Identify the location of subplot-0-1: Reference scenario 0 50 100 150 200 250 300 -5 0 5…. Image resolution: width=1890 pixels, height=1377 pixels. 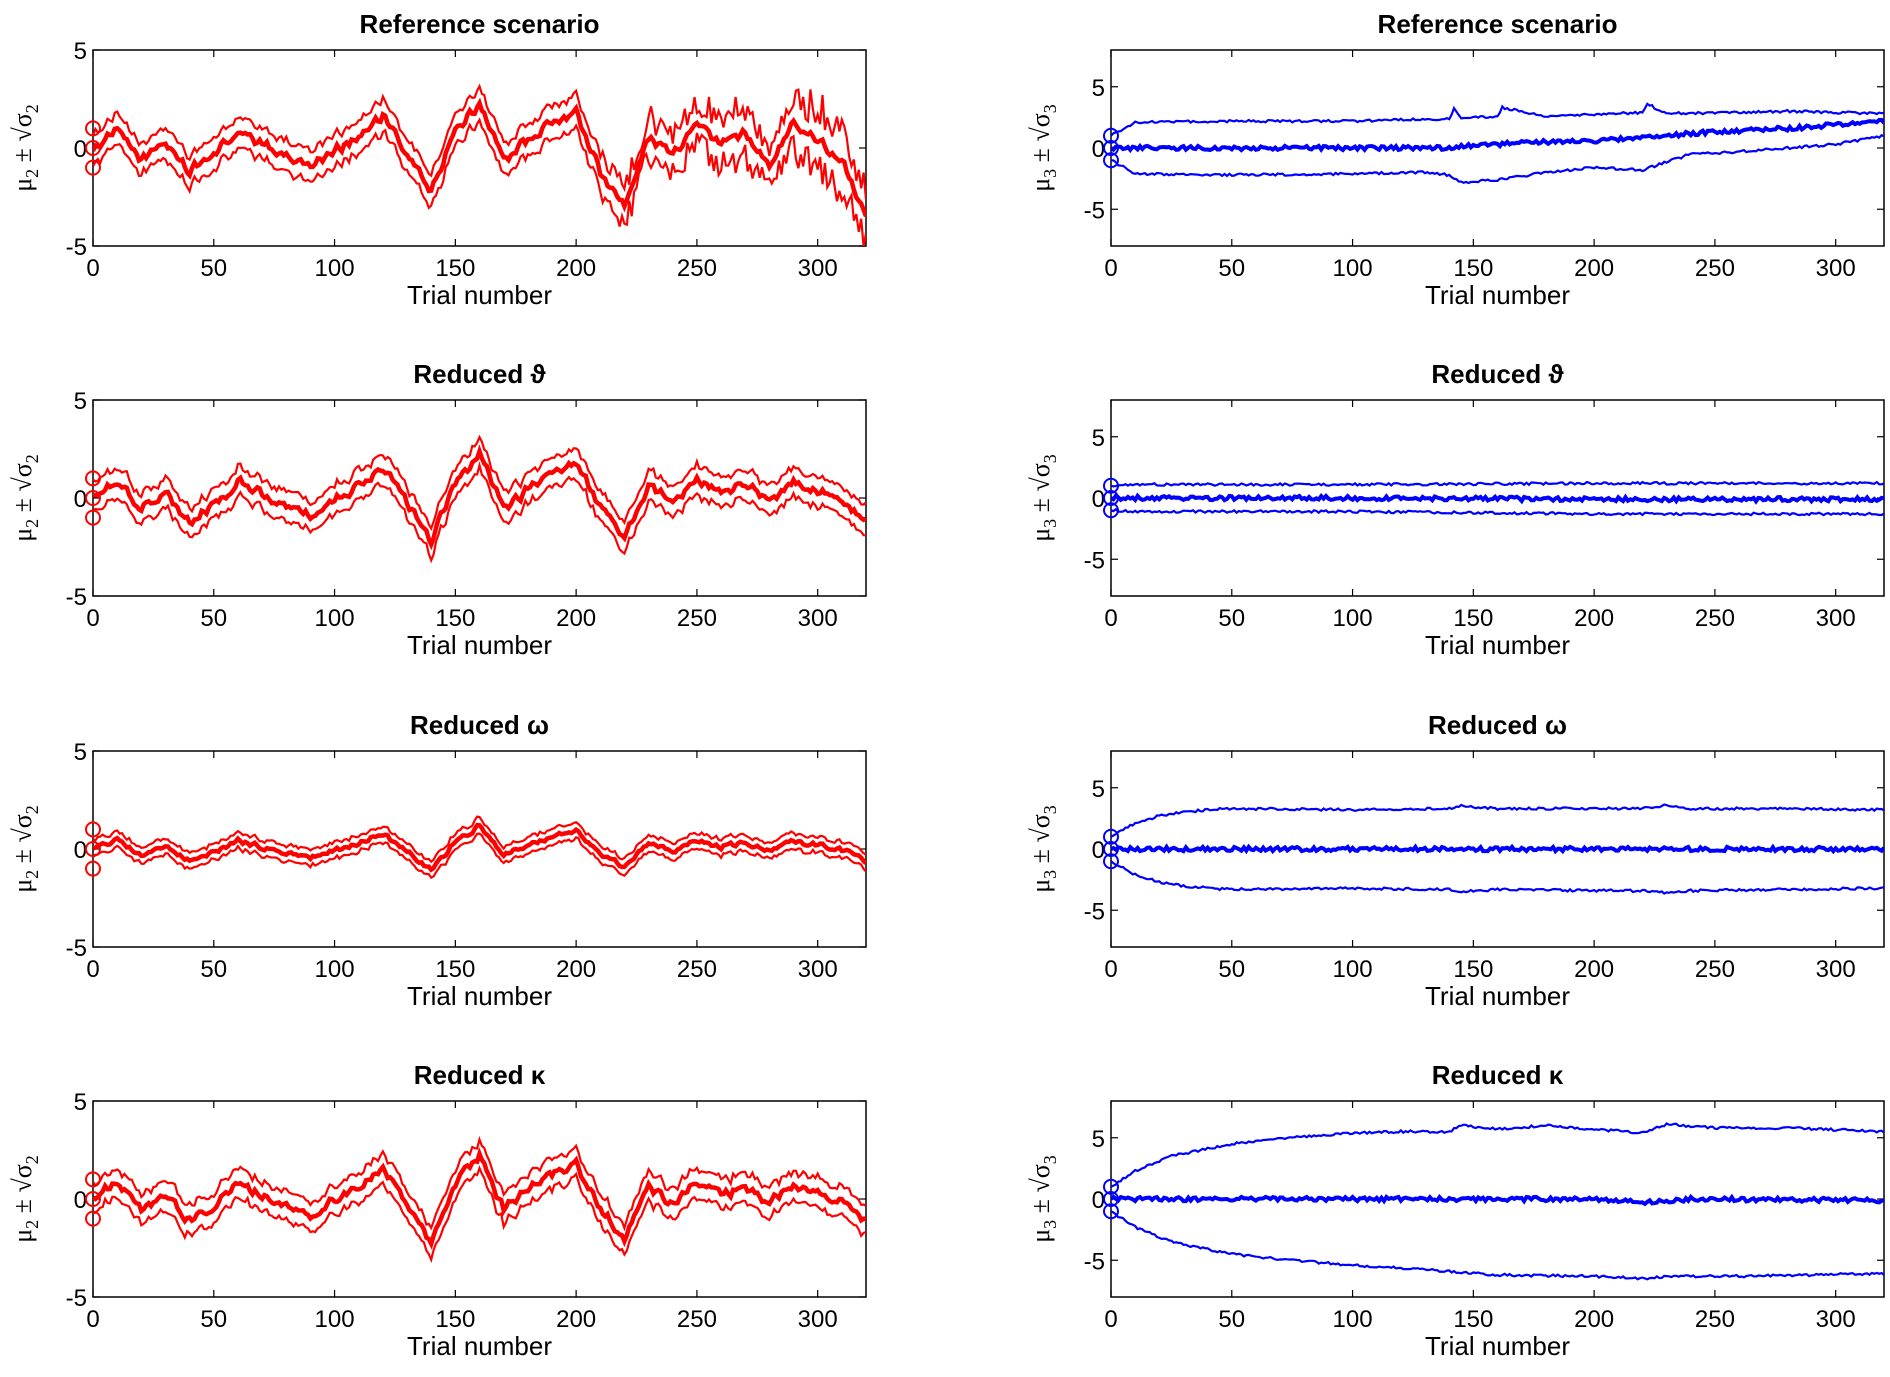
(1455, 159).